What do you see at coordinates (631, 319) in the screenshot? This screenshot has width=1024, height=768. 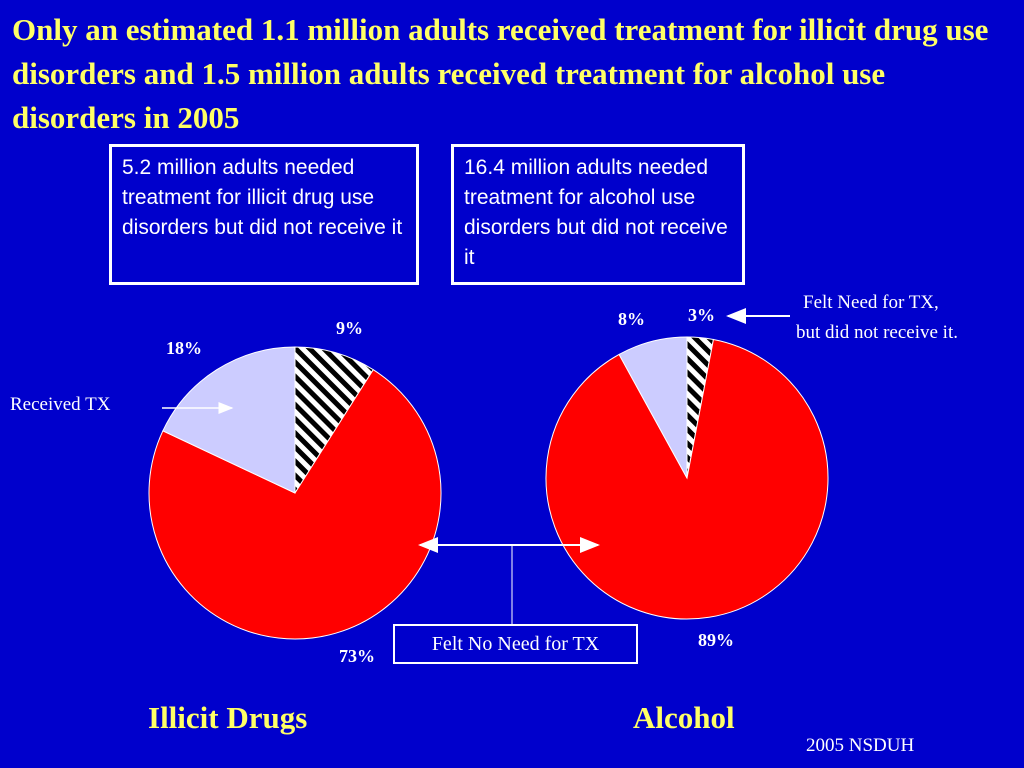 I see `alcohol-received-pct: 8%` at bounding box center [631, 319].